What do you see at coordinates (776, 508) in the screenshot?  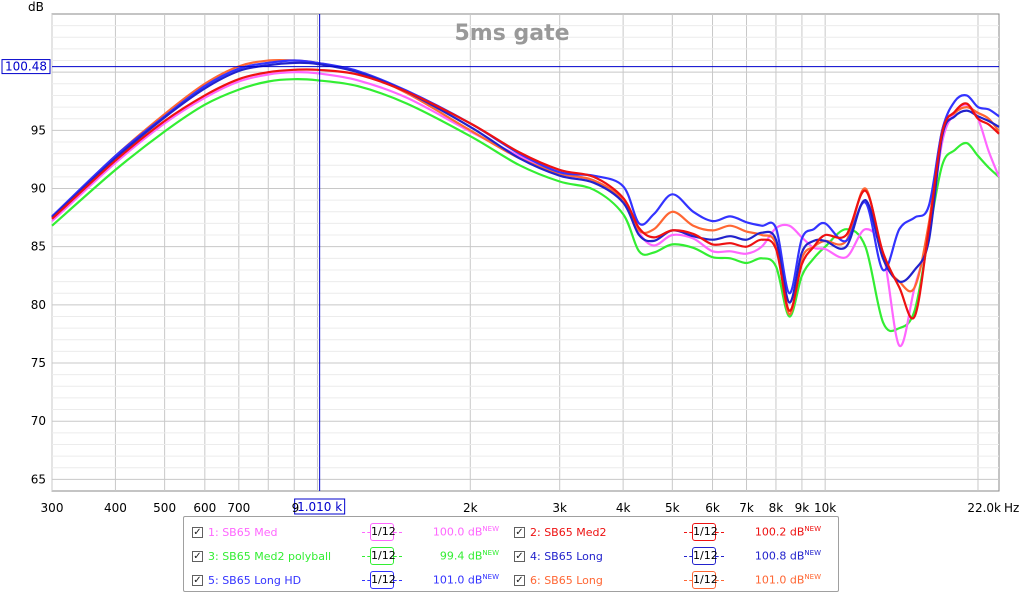 I see `x-tick-label: 8k` at bounding box center [776, 508].